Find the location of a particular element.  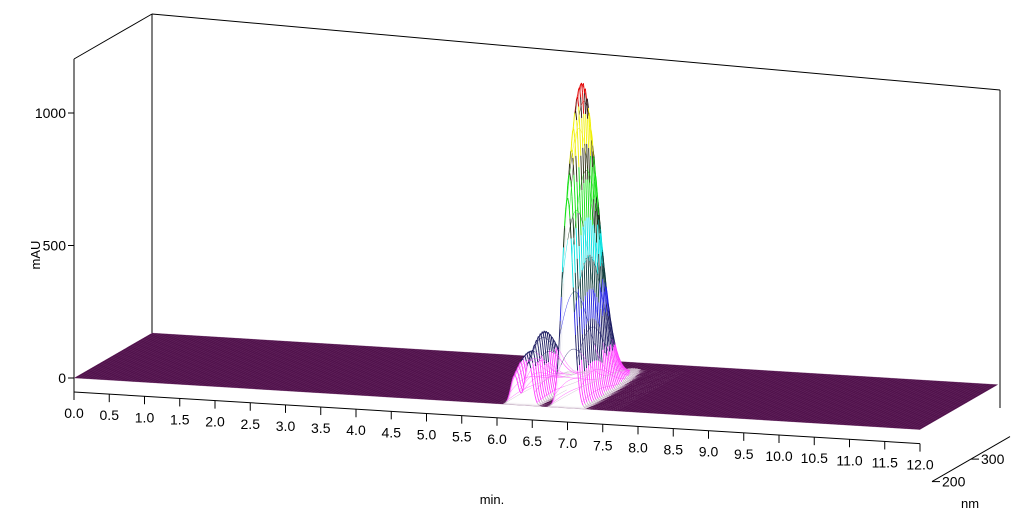

frame-back-top is located at coordinates (576, 52).